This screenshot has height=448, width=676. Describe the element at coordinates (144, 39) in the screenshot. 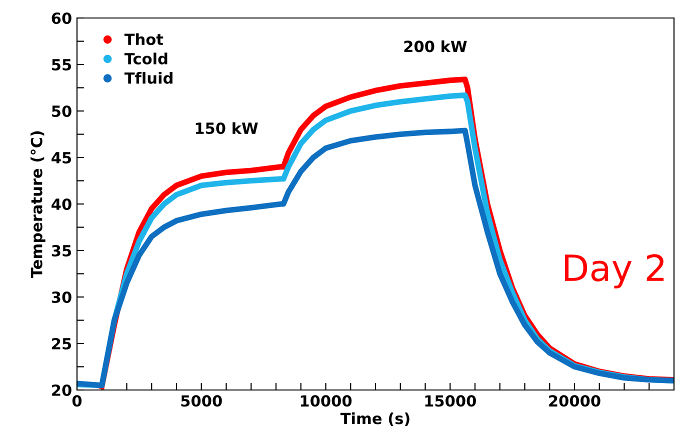

I see `legend-label: Thot` at that location.